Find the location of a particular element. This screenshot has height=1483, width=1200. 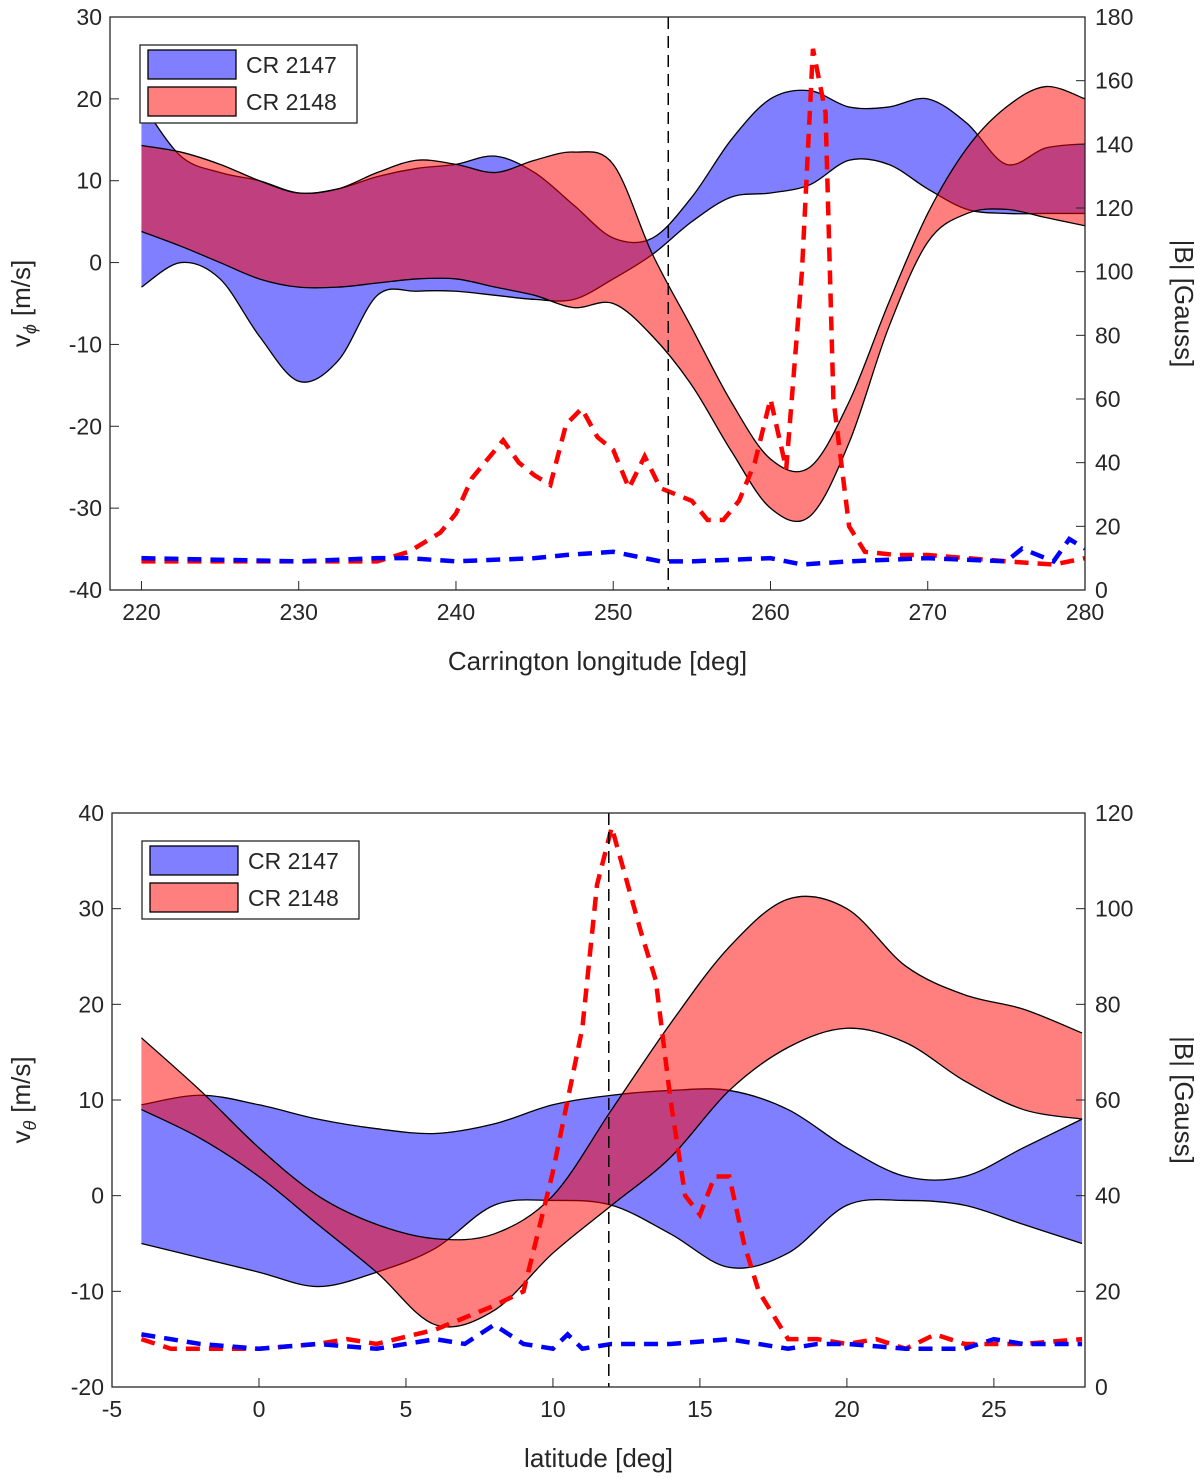

x-tick-label: 0 is located at coordinates (259, 1409).